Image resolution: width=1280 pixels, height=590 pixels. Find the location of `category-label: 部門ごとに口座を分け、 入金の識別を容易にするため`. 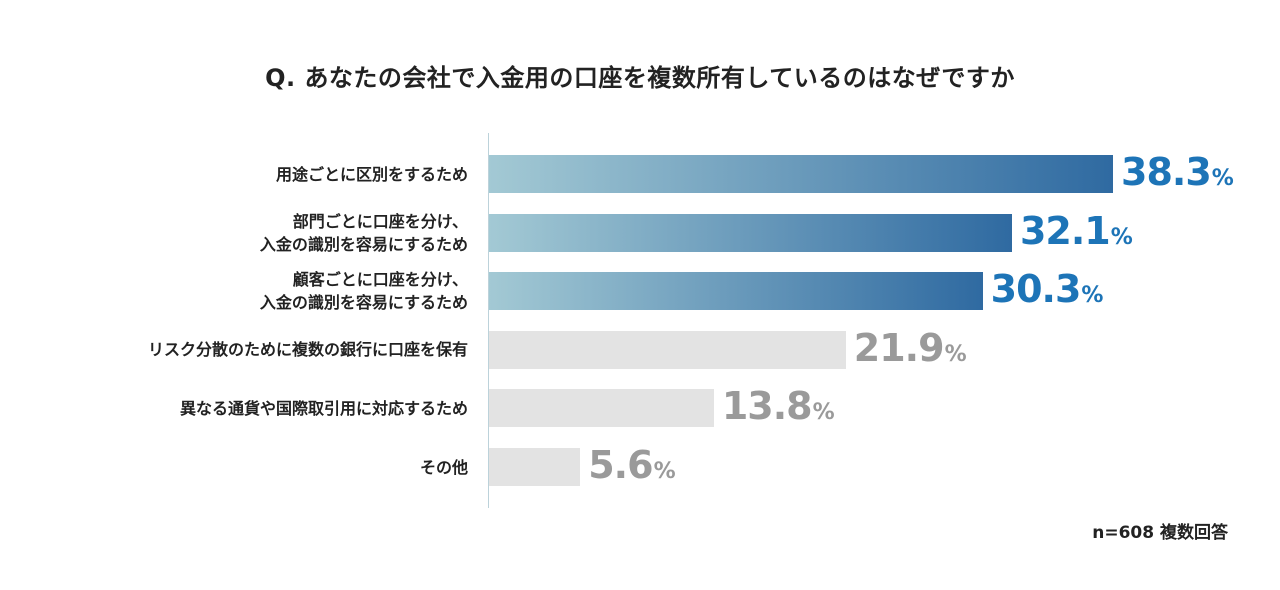

category-label: 部門ごとに口座を分け、 入金の識別を容易にするため is located at coordinates (363, 232).